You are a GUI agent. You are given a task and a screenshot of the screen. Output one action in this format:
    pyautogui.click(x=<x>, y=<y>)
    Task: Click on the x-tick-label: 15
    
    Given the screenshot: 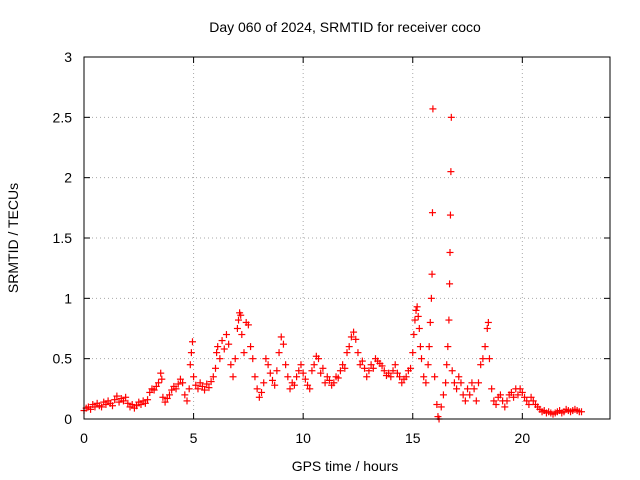 What is the action you would take?
    pyautogui.click(x=413, y=438)
    